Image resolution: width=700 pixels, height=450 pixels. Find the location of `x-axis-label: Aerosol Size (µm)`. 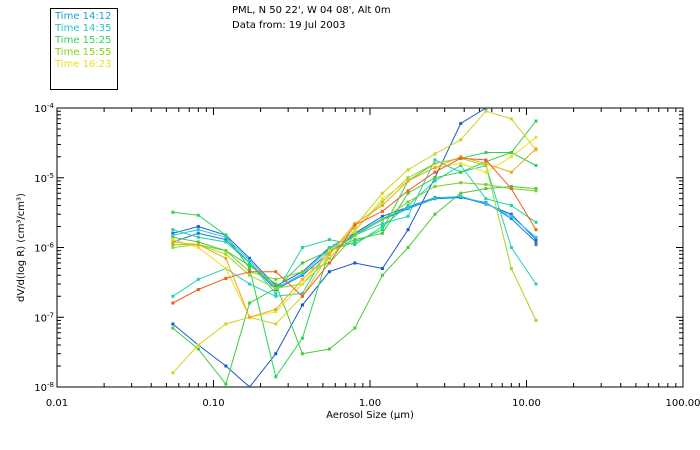

x-axis-label: Aerosol Size (µm) is located at coordinates (370, 415).